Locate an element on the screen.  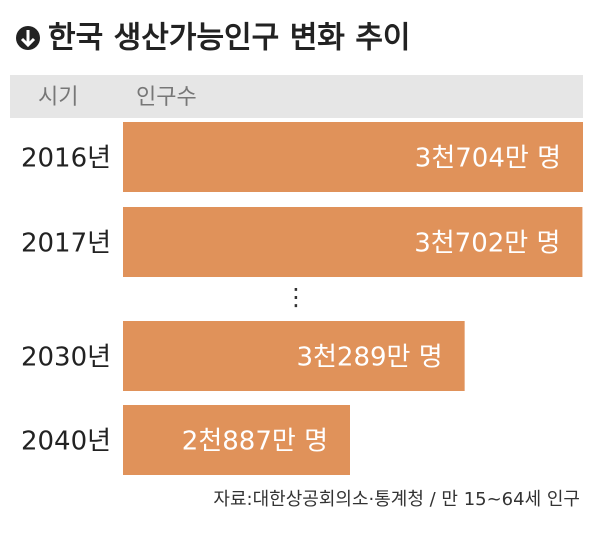
header-band is located at coordinates (296, 96).